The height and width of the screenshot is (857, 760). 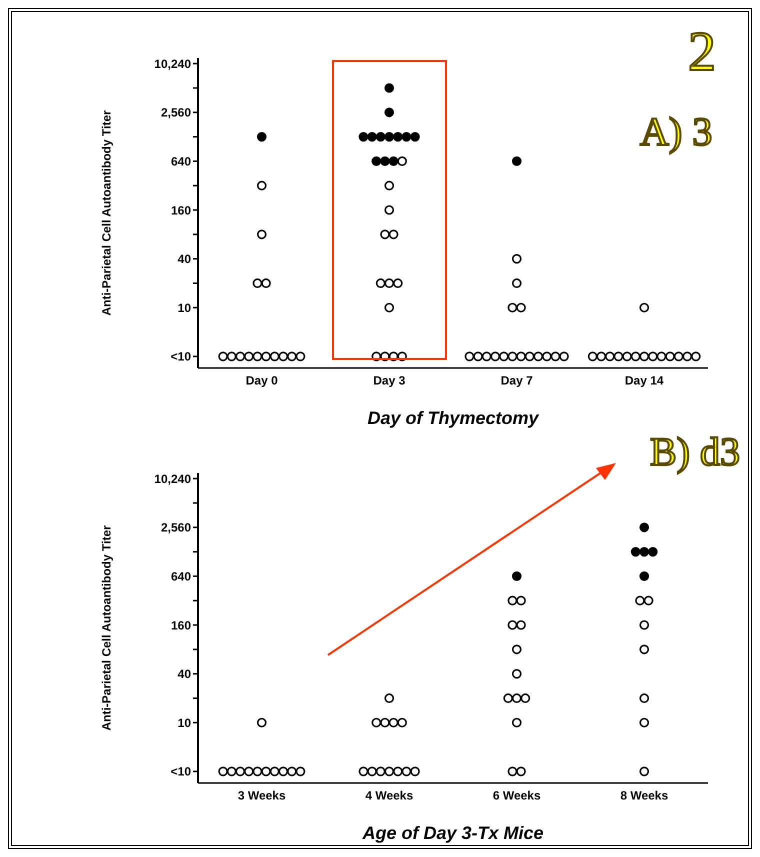 What do you see at coordinates (517, 381) in the screenshot?
I see `x-tick-label: Day 7` at bounding box center [517, 381].